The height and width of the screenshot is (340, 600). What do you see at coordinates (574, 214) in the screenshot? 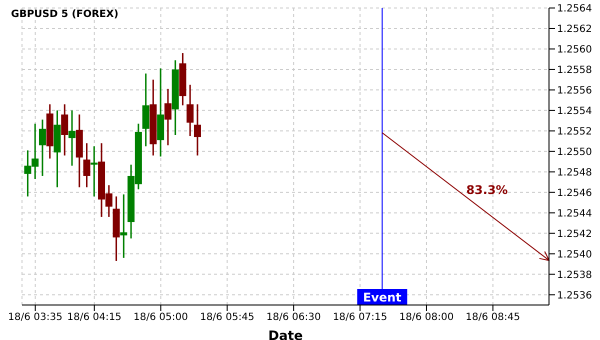
I see `y-tick-label: 1.2544` at bounding box center [574, 214].